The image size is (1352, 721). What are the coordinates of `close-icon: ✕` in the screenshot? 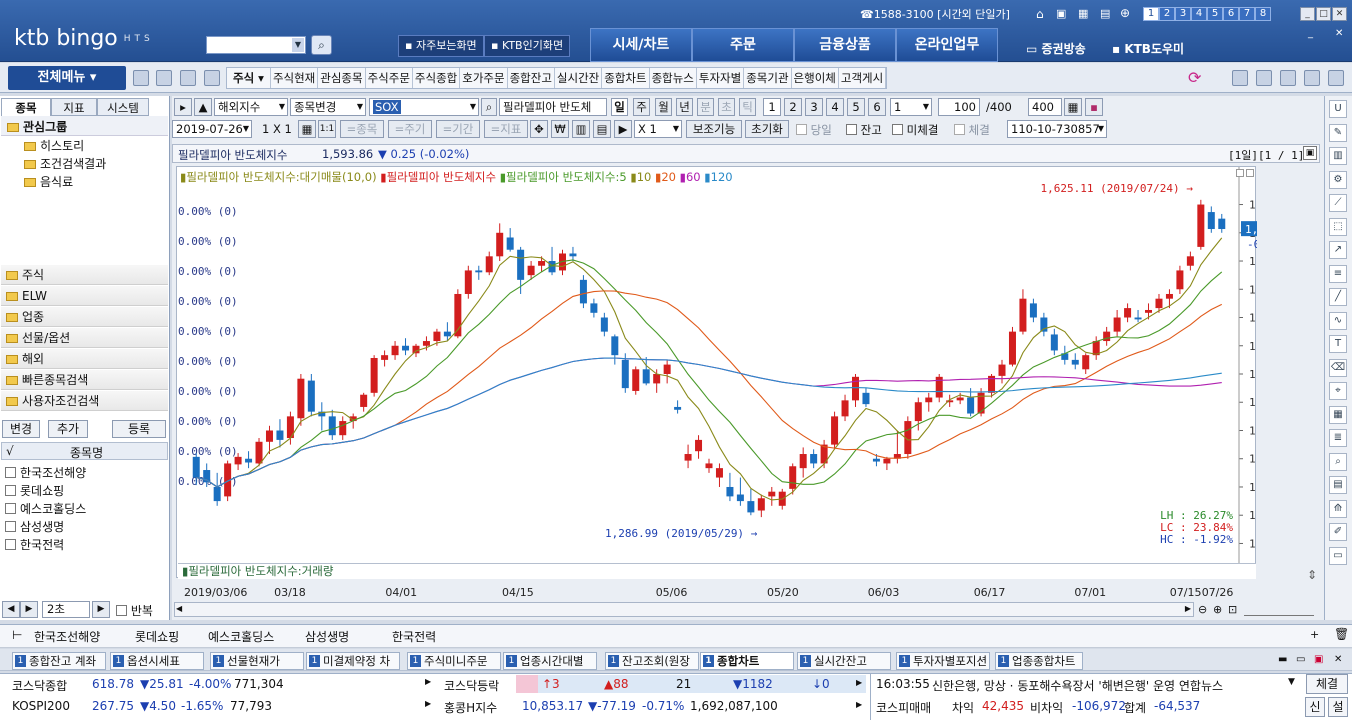 It's located at (1339, 14).